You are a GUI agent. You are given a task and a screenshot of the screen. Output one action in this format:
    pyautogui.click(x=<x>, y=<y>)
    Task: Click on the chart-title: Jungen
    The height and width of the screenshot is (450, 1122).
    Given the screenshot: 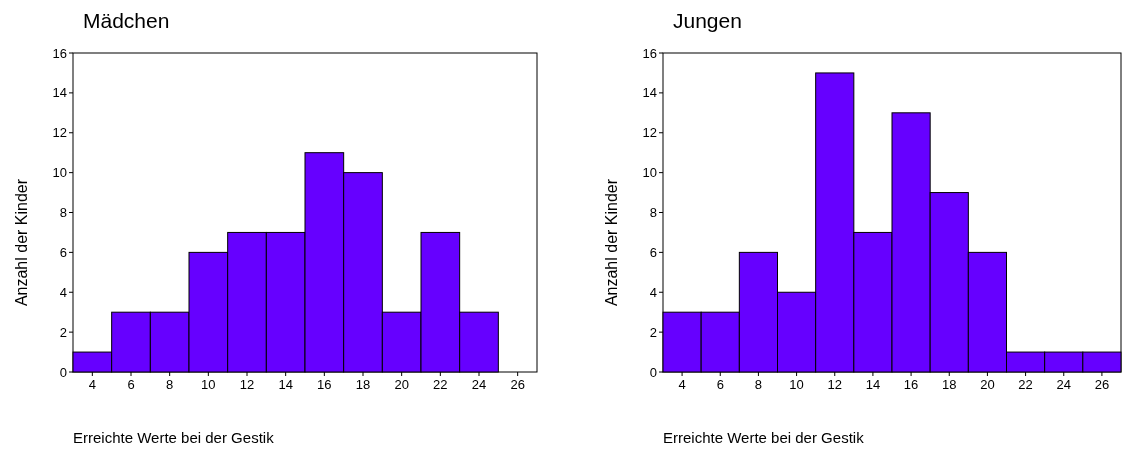 What is the action you would take?
    pyautogui.click(x=707, y=20)
    